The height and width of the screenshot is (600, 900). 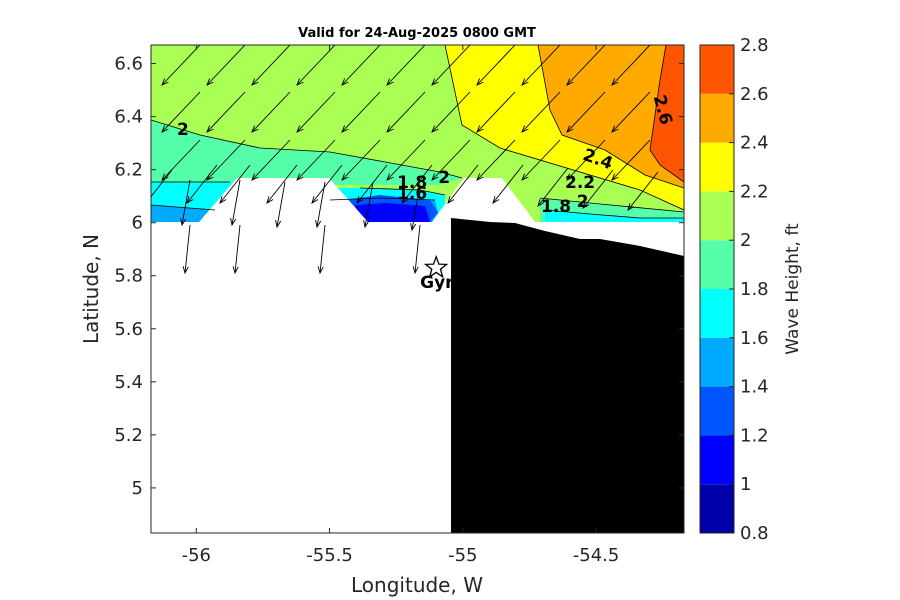 I want to click on colorbar-tick-label: 2.8, so click(x=754, y=45).